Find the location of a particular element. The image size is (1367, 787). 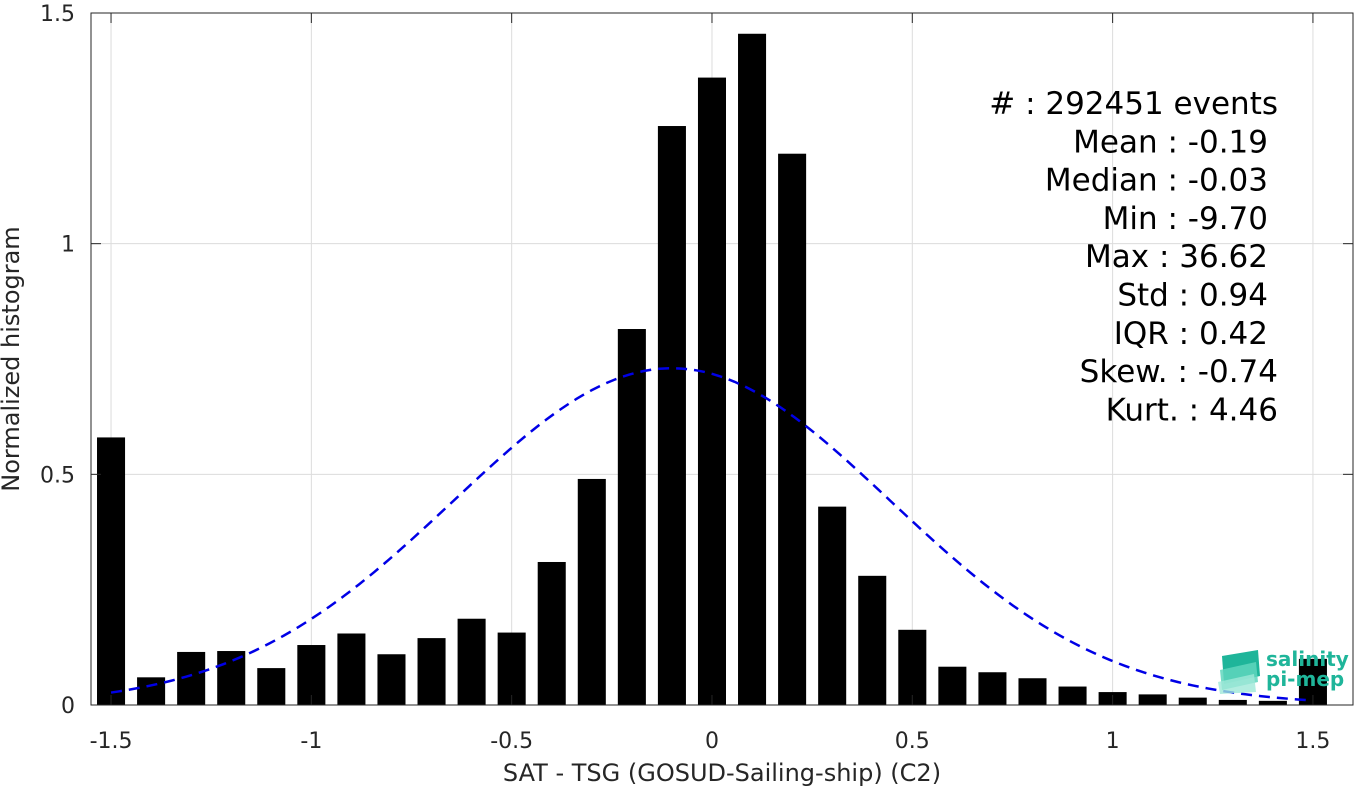

x-tick-label: 1.5 is located at coordinates (1312, 741).